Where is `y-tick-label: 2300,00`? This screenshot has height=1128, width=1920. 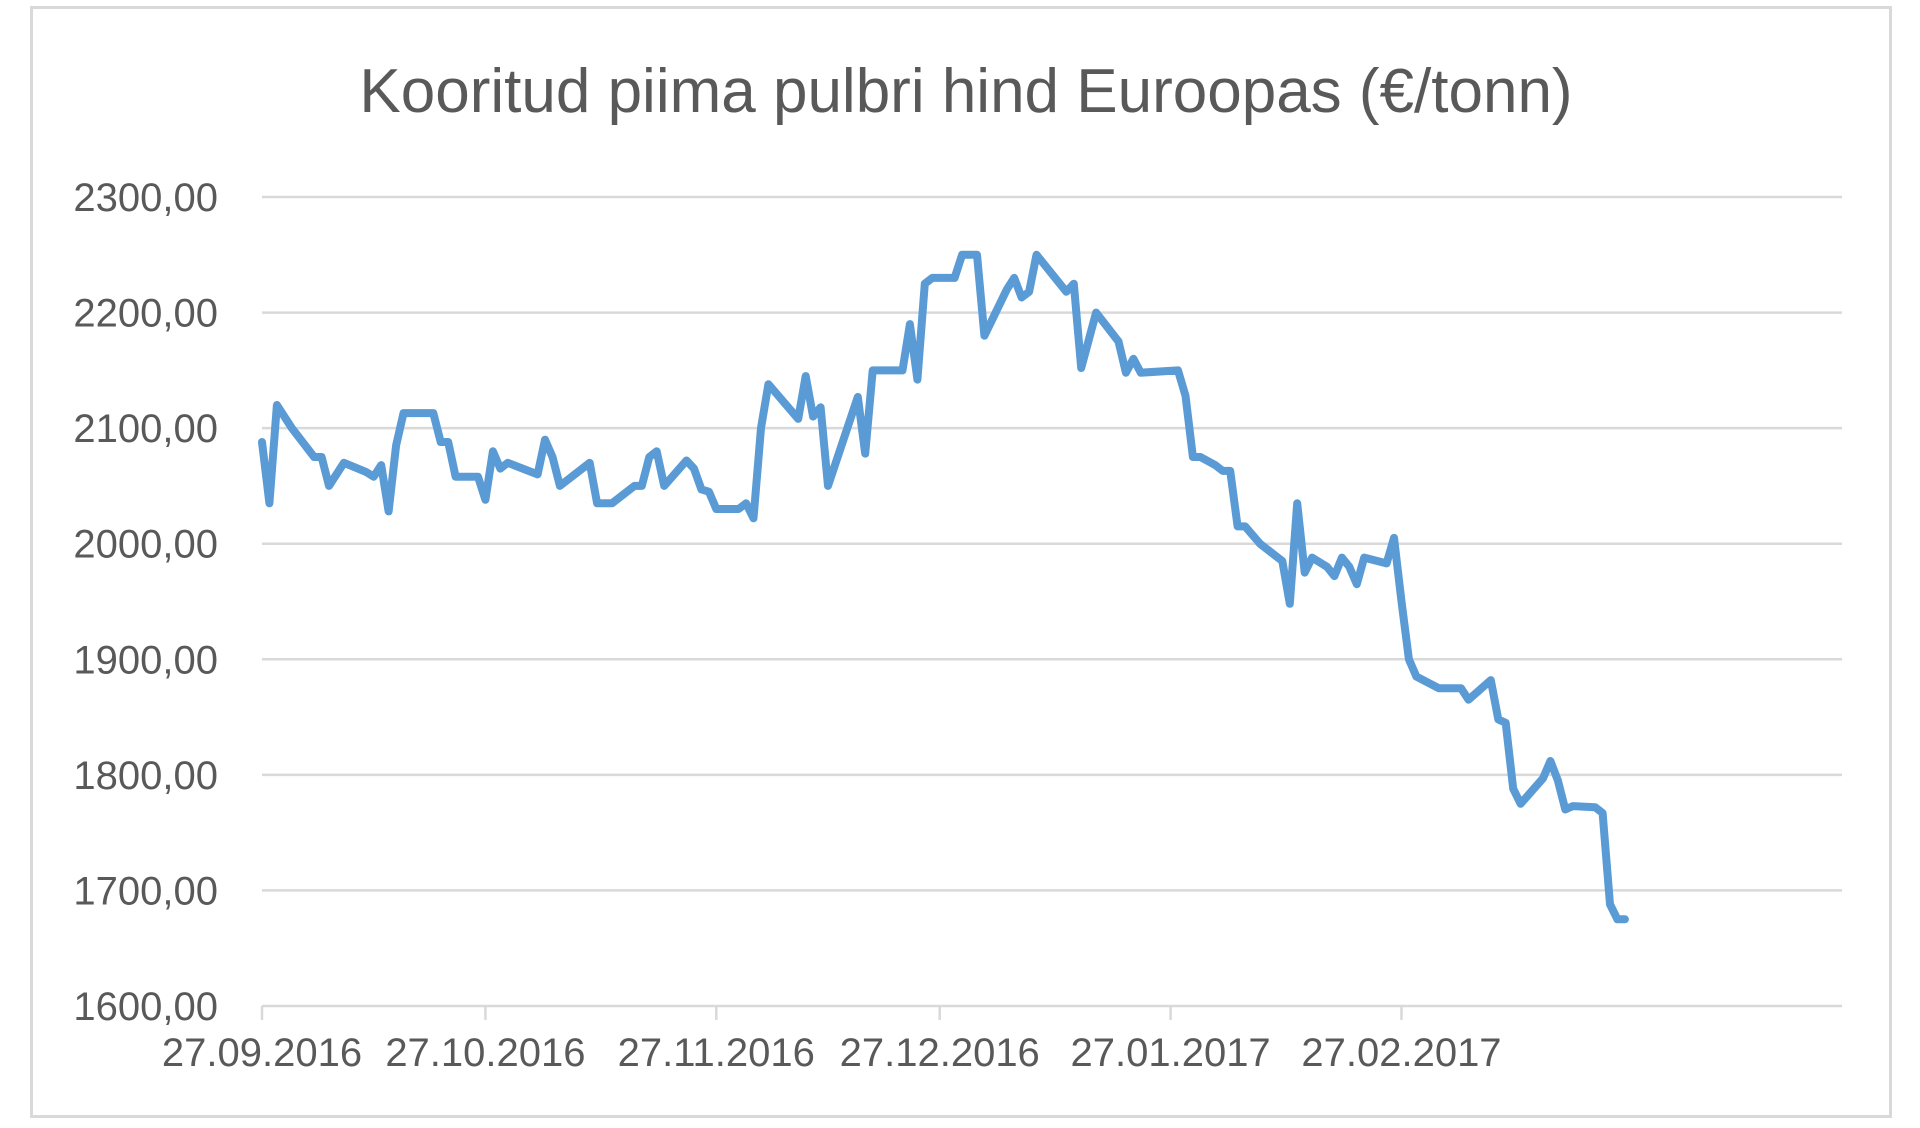 y-tick-label: 2300,00 is located at coordinates (145, 198).